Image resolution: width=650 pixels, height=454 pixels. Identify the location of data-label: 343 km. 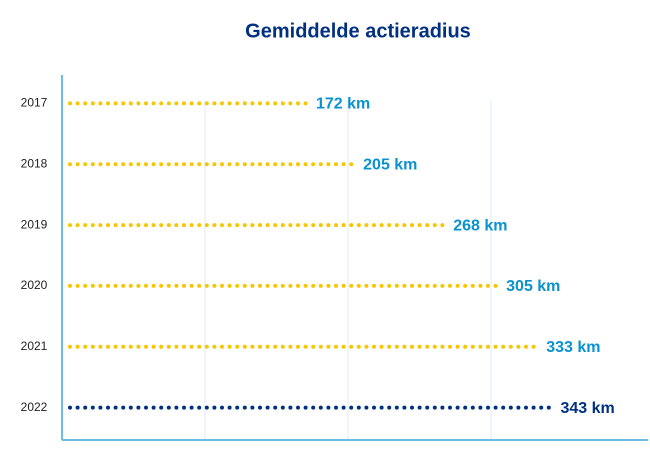
(587, 408).